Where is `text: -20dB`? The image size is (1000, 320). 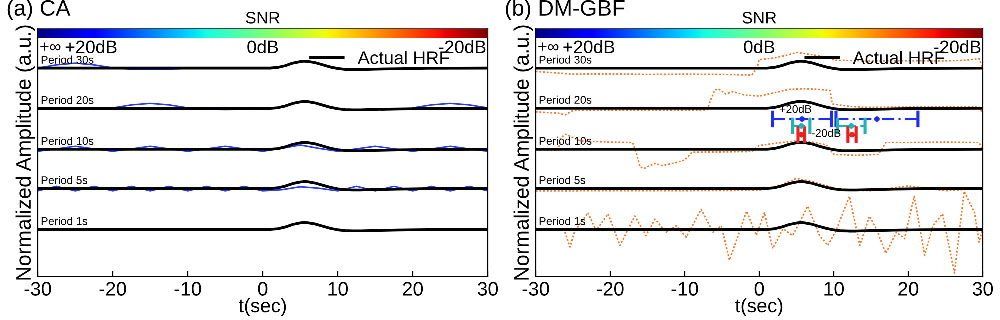
text: -20dB is located at coordinates (462, 47).